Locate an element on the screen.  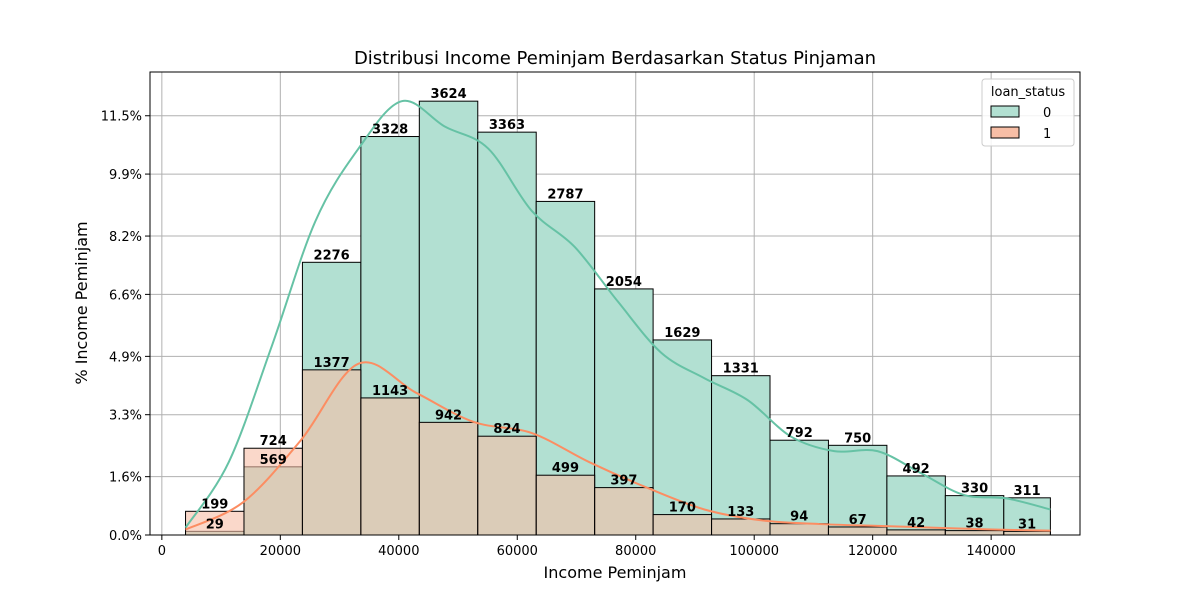
legend: loan_status 0 1 is located at coordinates (1028, 112).